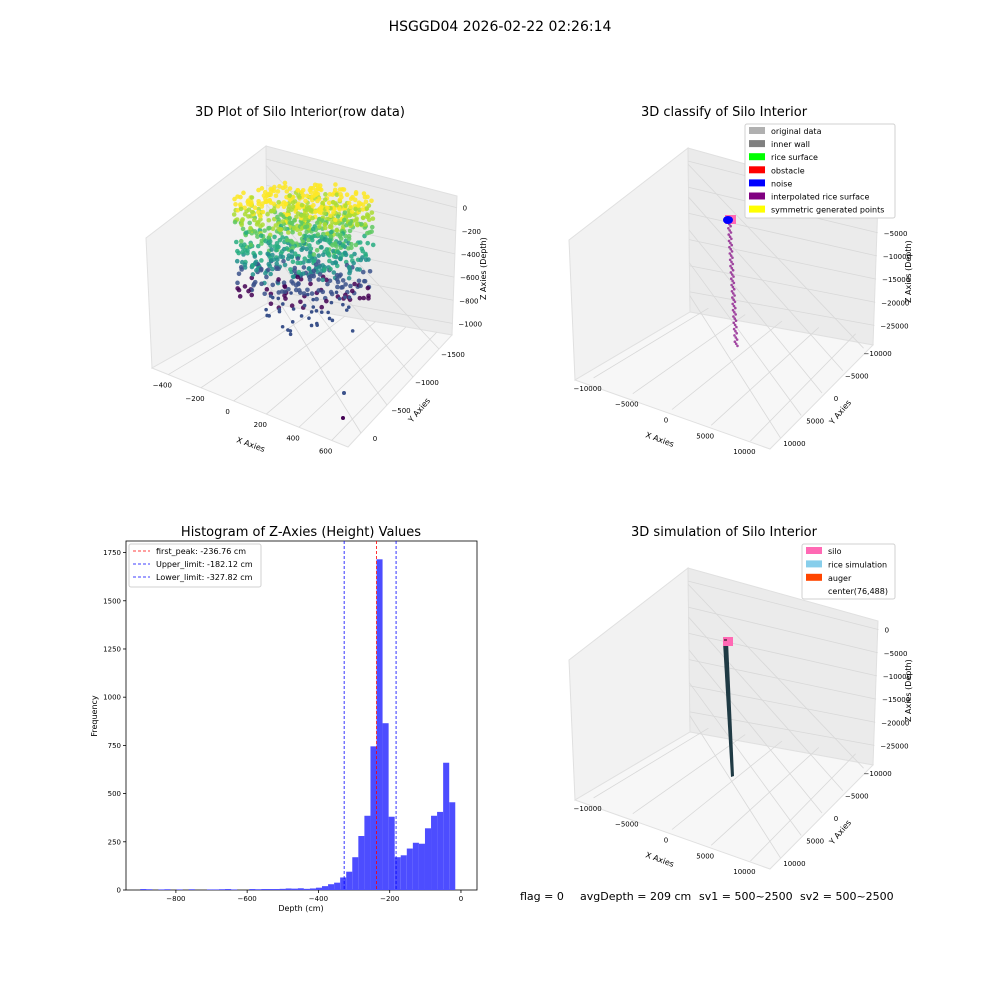  Describe the element at coordinates (175, 899) in the screenshot. I see `histogram-x-tick-label: −800` at that location.